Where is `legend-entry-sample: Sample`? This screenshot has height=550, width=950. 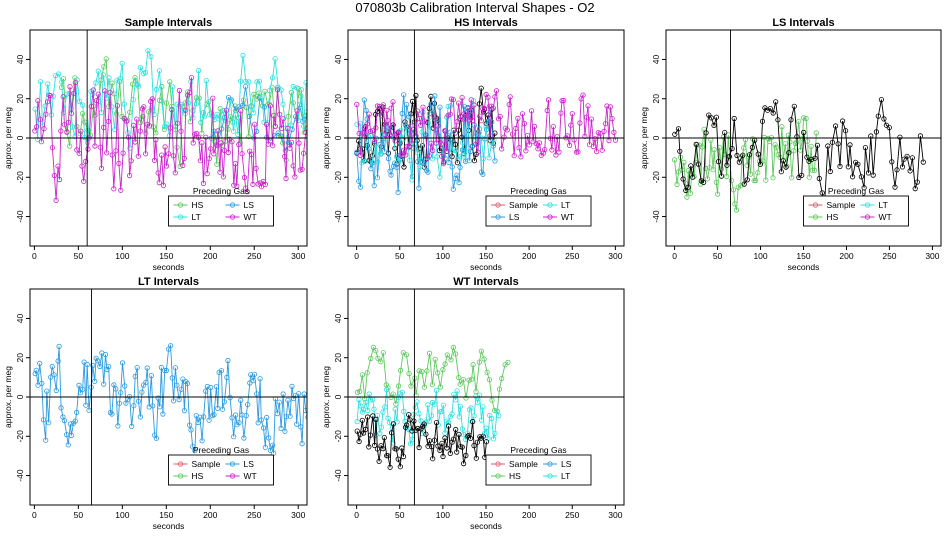 legend-entry-sample: Sample is located at coordinates (523, 205).